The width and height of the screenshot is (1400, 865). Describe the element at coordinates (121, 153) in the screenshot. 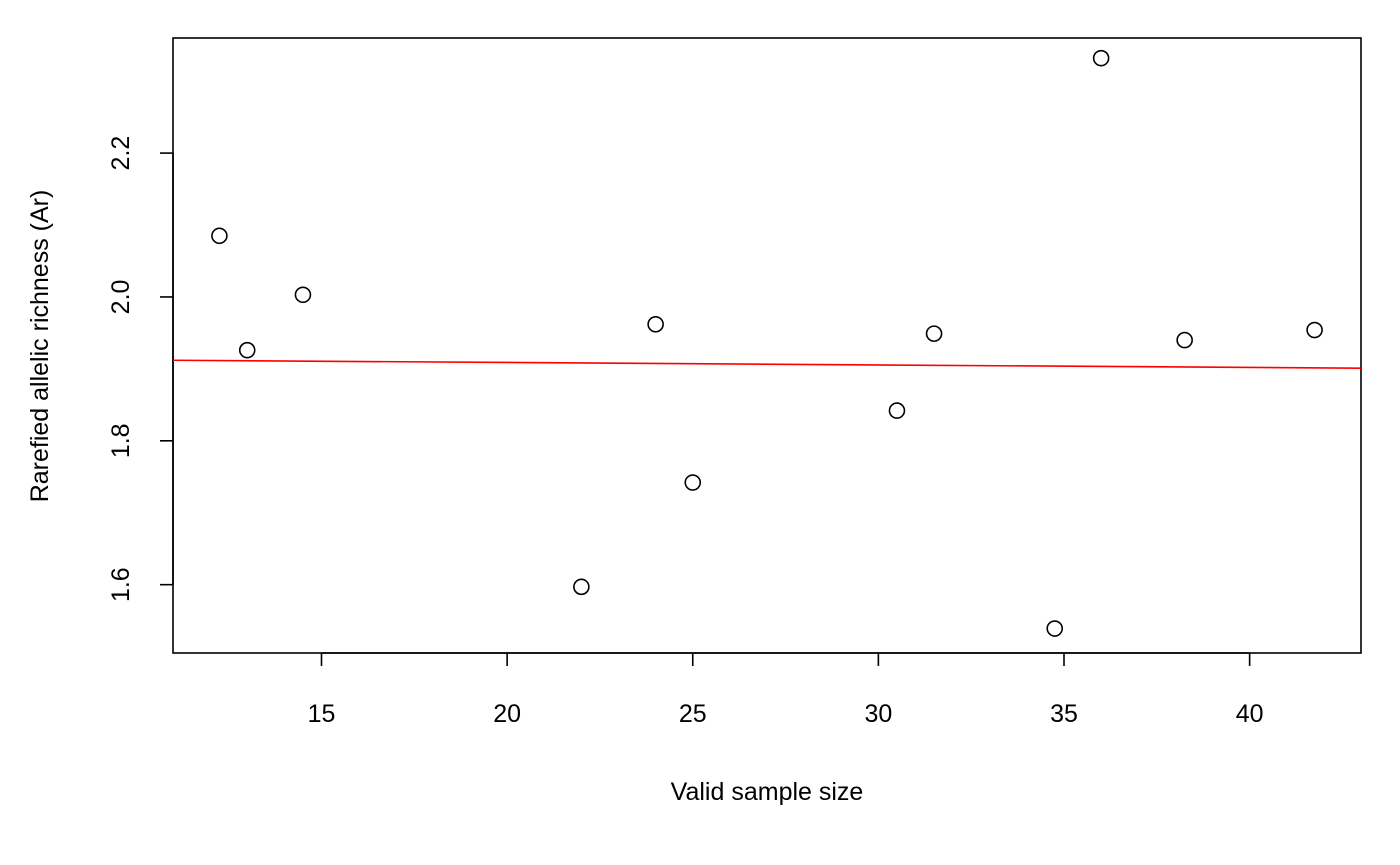

I see `y-tick-label: 2.2` at that location.